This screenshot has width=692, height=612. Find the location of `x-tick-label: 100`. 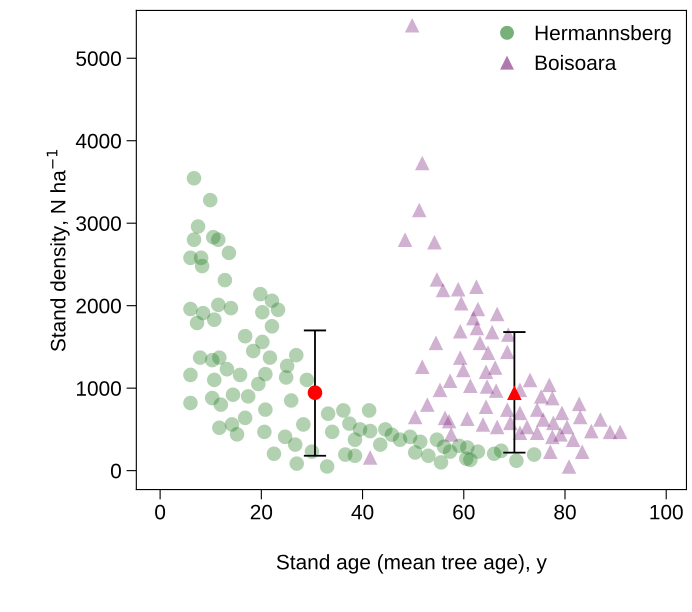

x-tick-label: 100 is located at coordinates (666, 512).